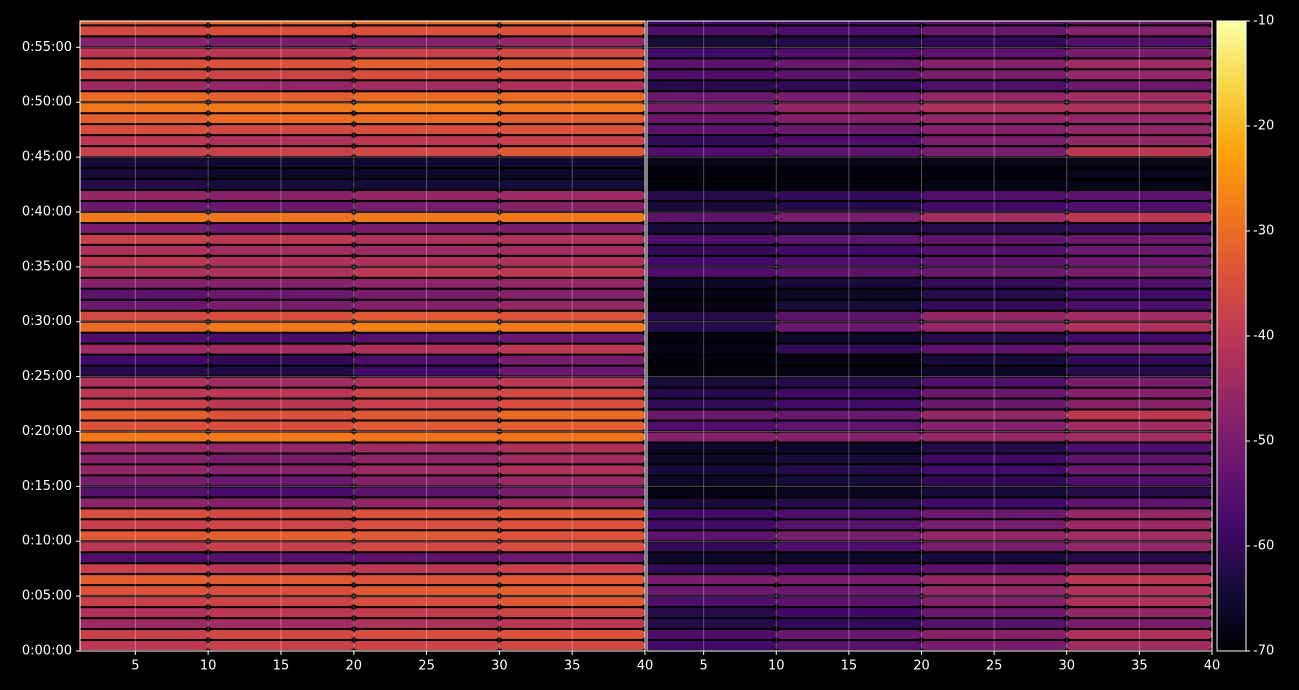 This screenshot has width=1299, height=690. Describe the element at coordinates (47, 431) in the screenshot. I see `y-tick-label: 0:20:00` at that location.